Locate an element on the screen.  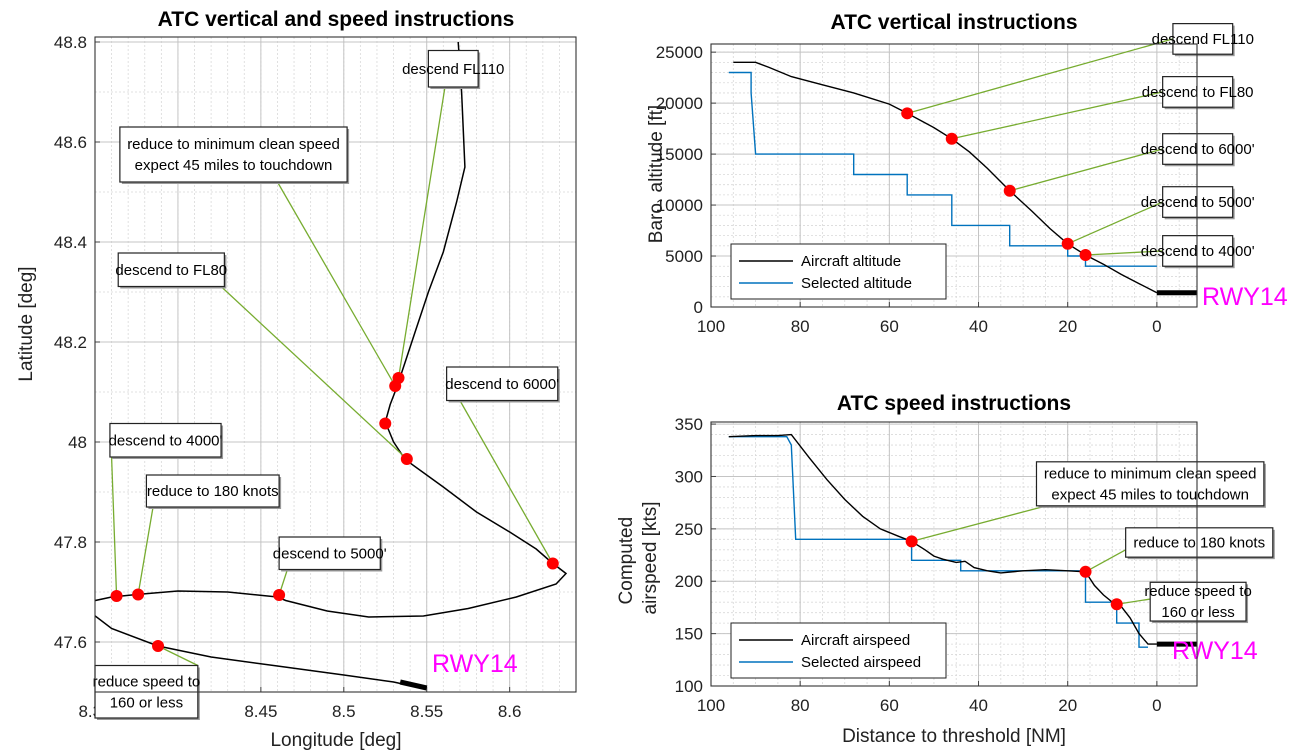
vertical-grid is located at coordinates (954, 175).